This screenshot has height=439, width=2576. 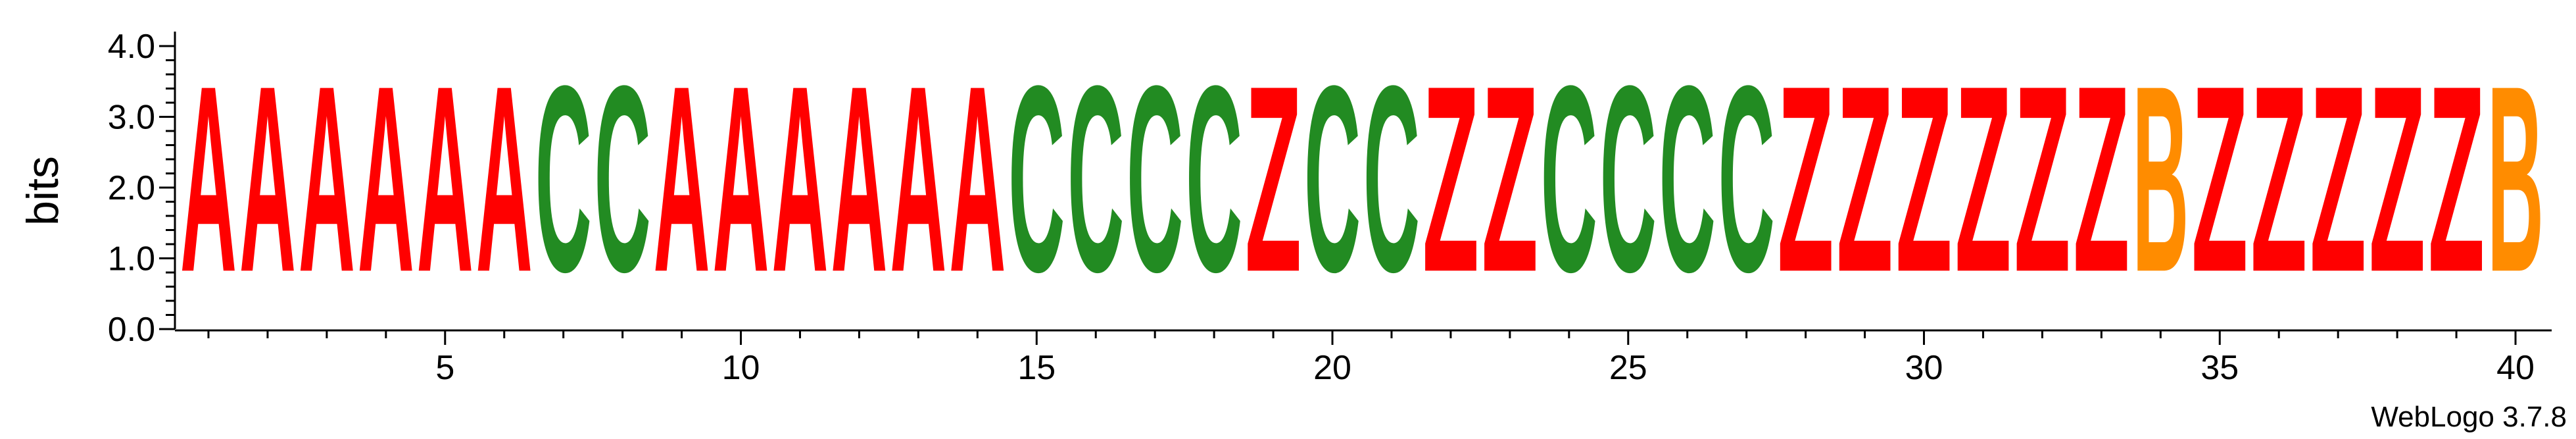 I want to click on y-axis-label: bits, so click(x=43, y=191).